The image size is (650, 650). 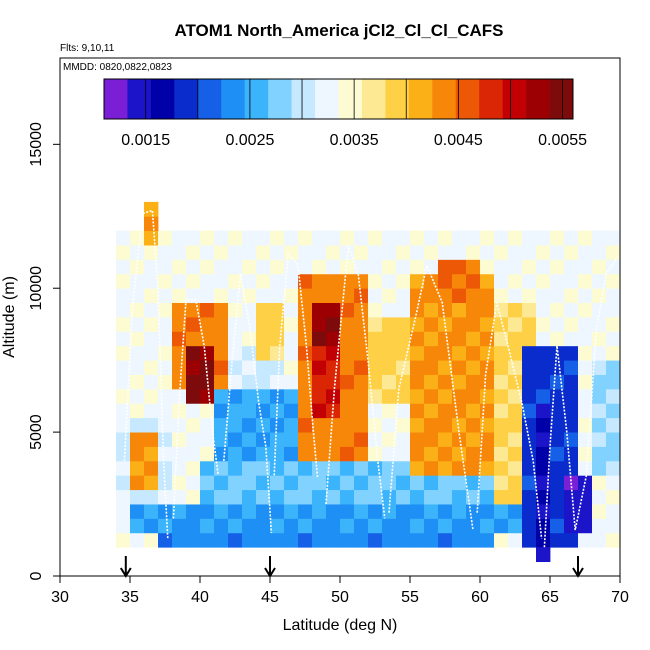 I want to click on y-axis: 0 5000 10000 15000, so click(x=44, y=319).